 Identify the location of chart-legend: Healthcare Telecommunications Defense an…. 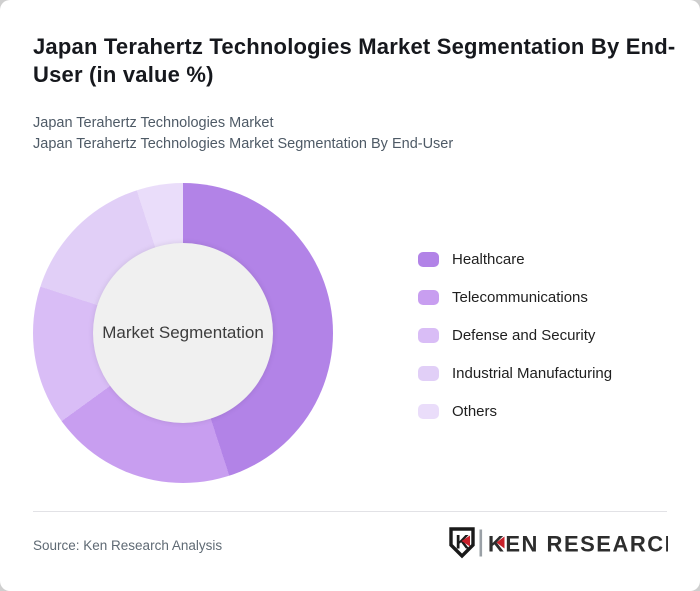
(515, 335).